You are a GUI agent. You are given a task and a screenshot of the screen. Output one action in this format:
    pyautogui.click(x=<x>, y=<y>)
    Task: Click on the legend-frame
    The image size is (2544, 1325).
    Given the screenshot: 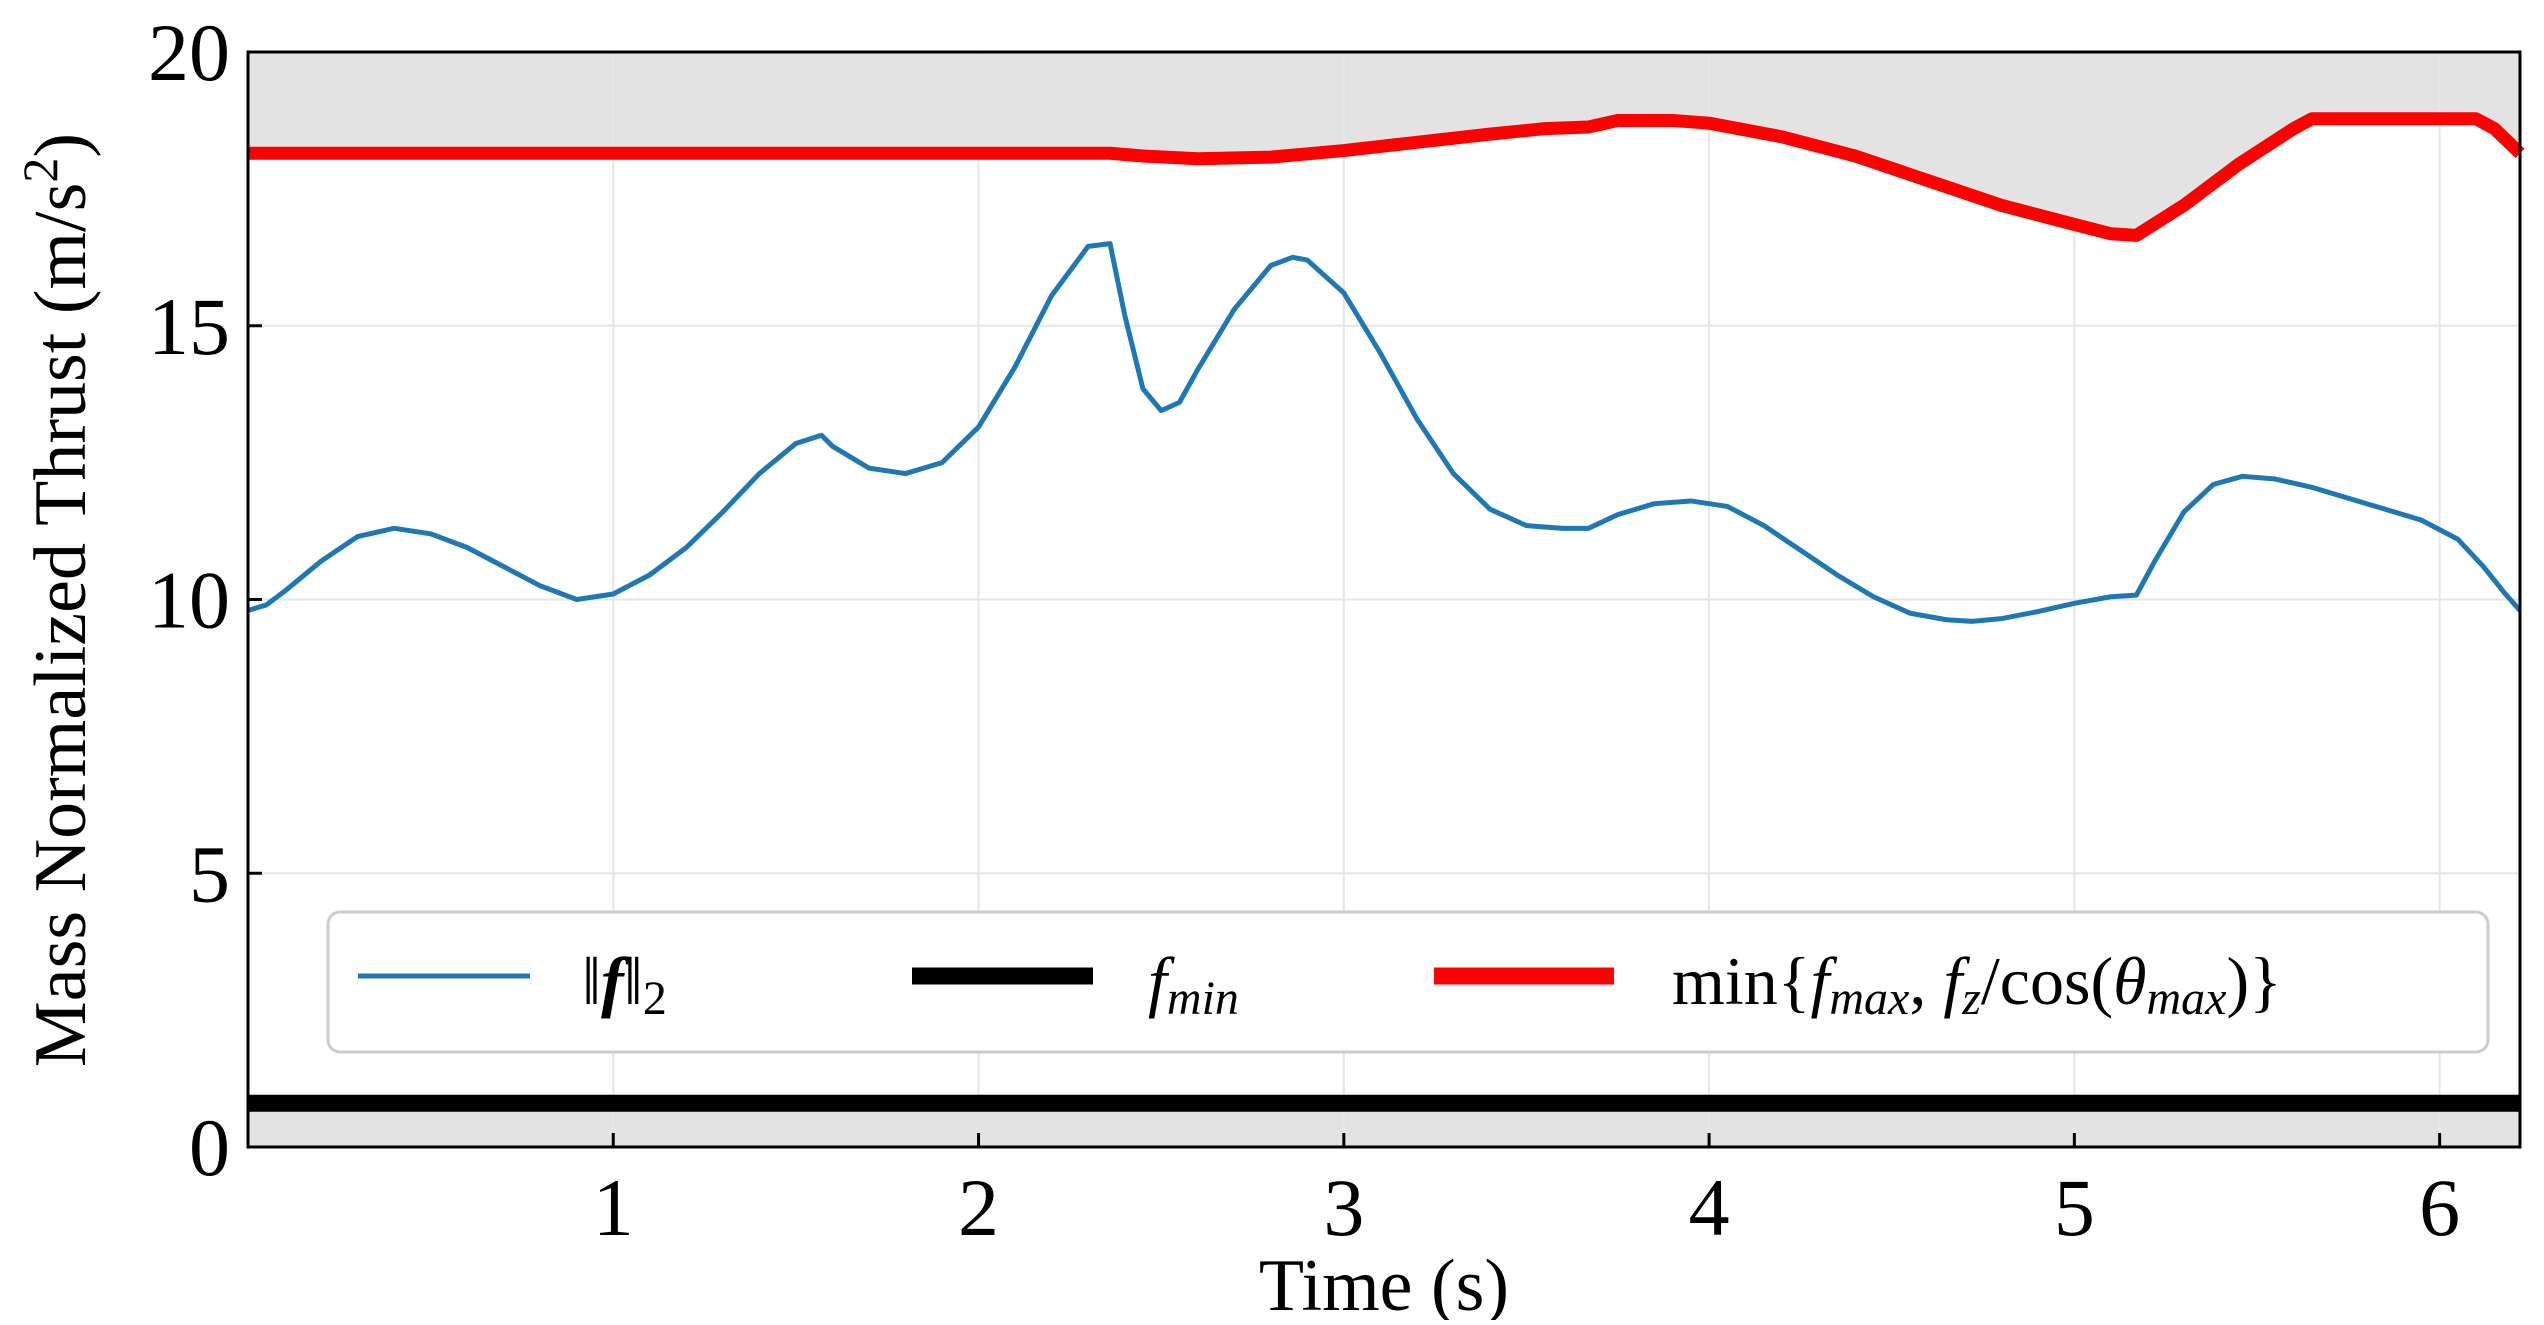 What is the action you would take?
    pyautogui.click(x=1408, y=982)
    